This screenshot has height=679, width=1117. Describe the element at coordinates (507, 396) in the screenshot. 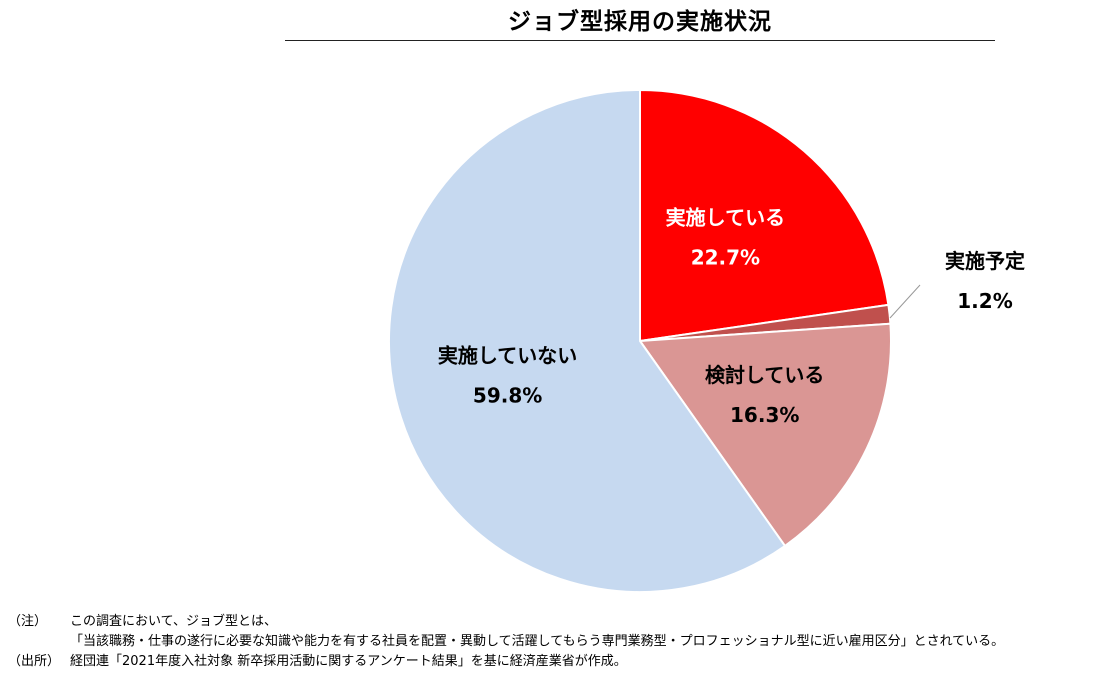

I see `slice-value-label: 59.8%` at that location.